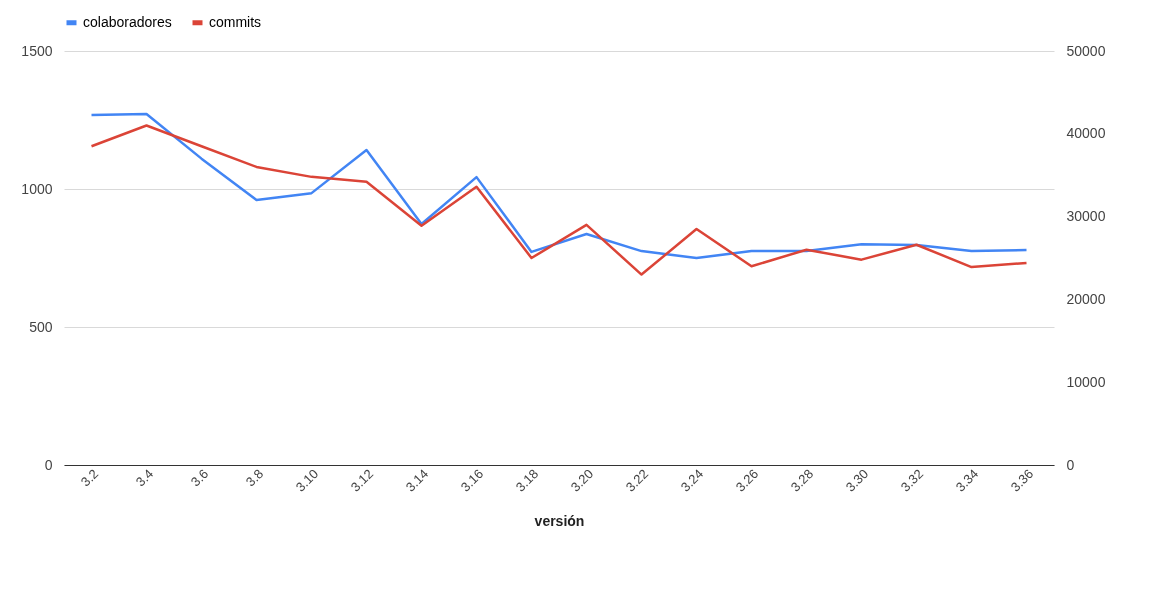 The height and width of the screenshot is (610, 1157). What do you see at coordinates (48, 464) in the screenshot?
I see `y-tick-label: 0` at bounding box center [48, 464].